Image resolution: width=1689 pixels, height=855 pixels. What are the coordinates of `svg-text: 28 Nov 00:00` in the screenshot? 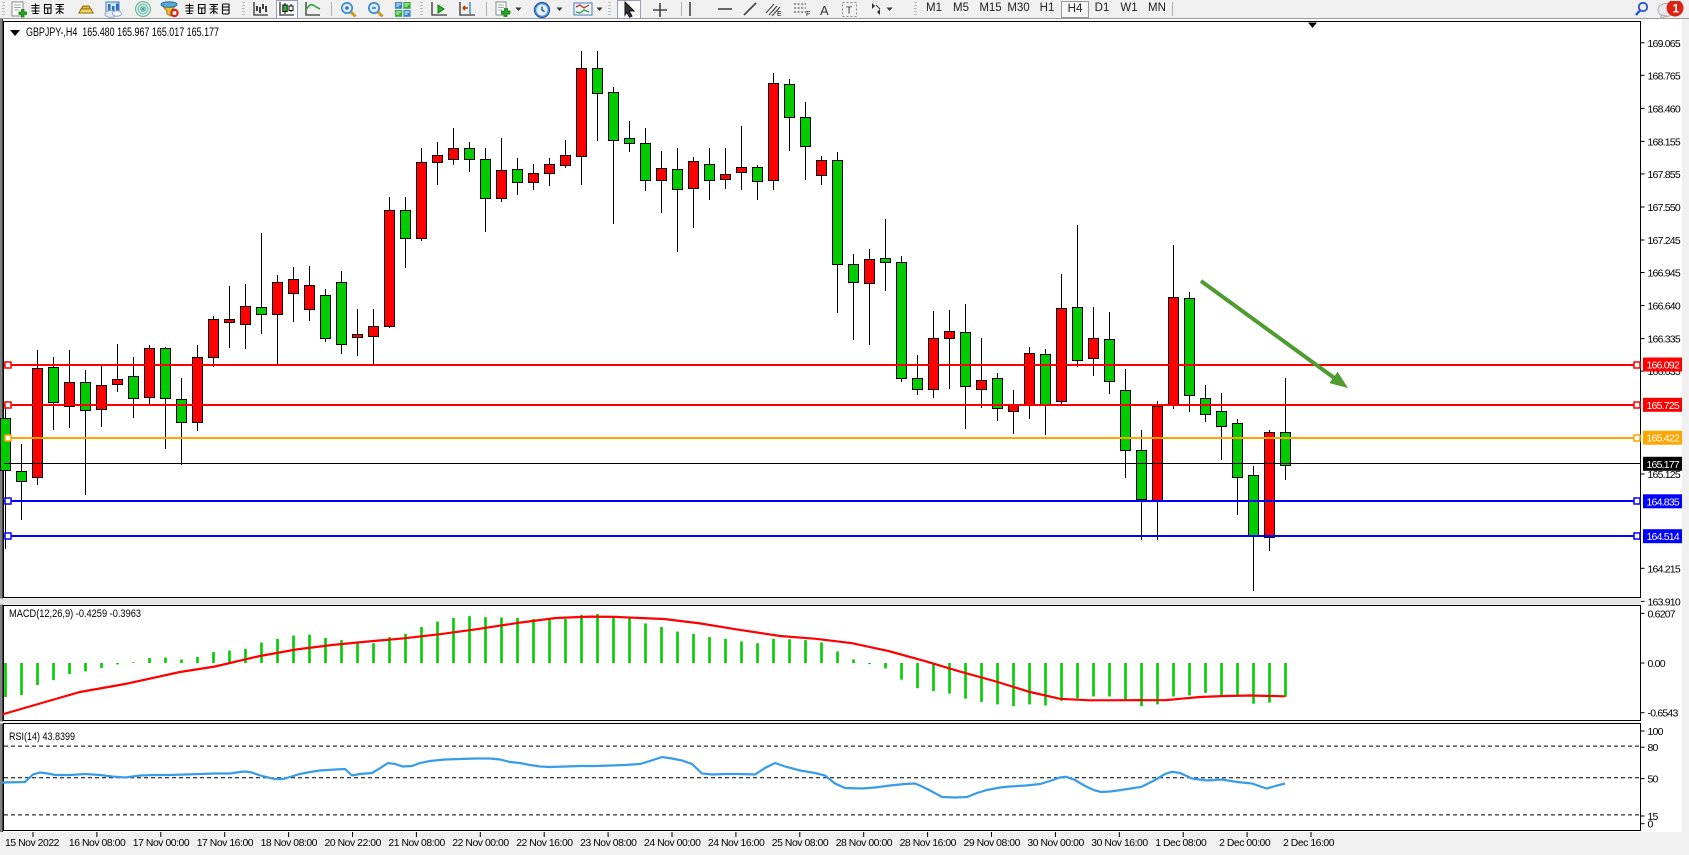 It's located at (864, 843).